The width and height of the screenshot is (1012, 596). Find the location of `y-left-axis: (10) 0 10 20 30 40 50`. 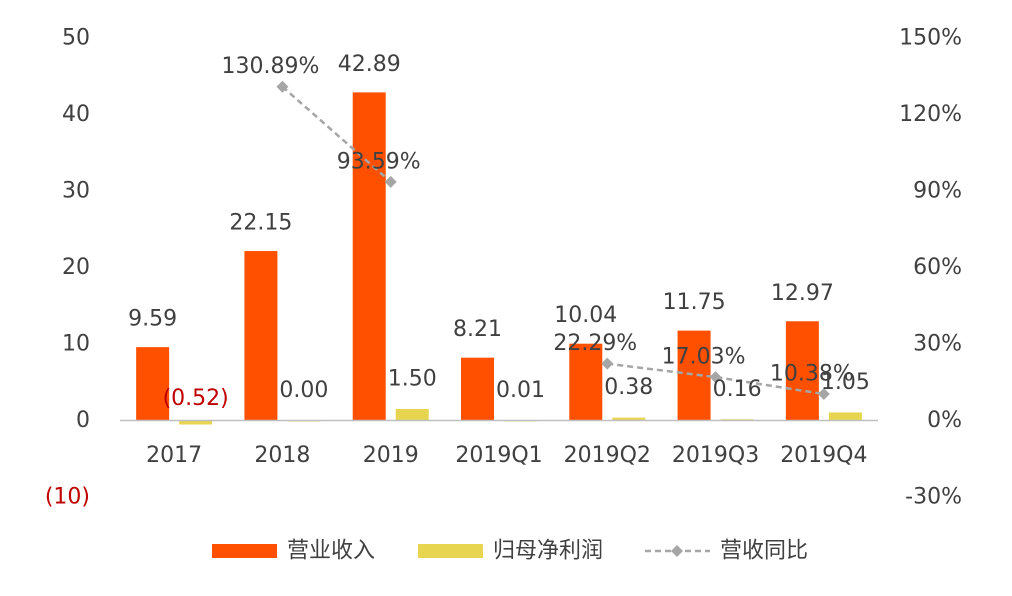

y-left-axis: (10) 0 10 20 30 40 50 is located at coordinates (67, 268).